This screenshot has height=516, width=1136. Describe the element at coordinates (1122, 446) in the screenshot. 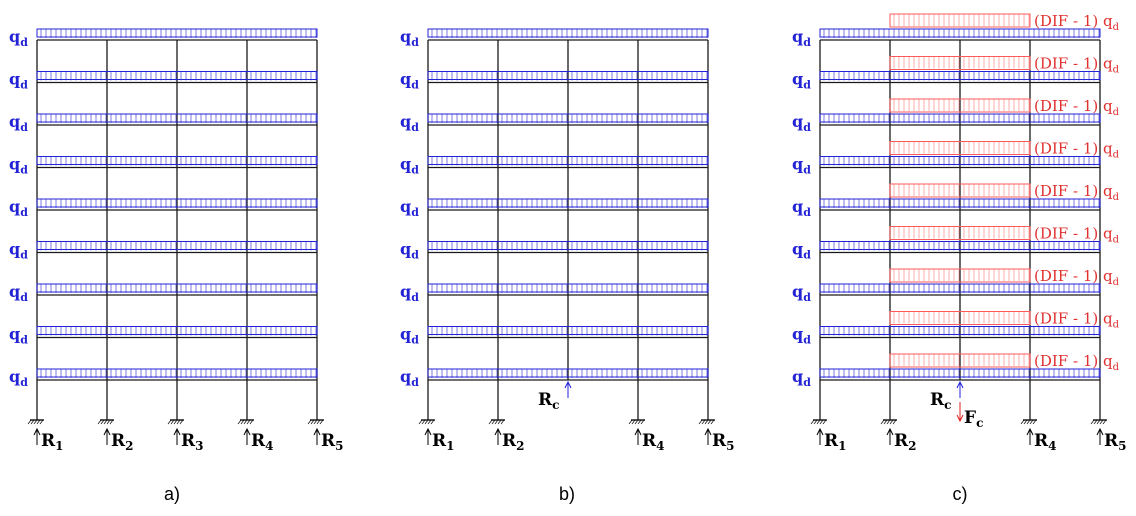

I see `reaction-label-R5-sub: 5` at that location.